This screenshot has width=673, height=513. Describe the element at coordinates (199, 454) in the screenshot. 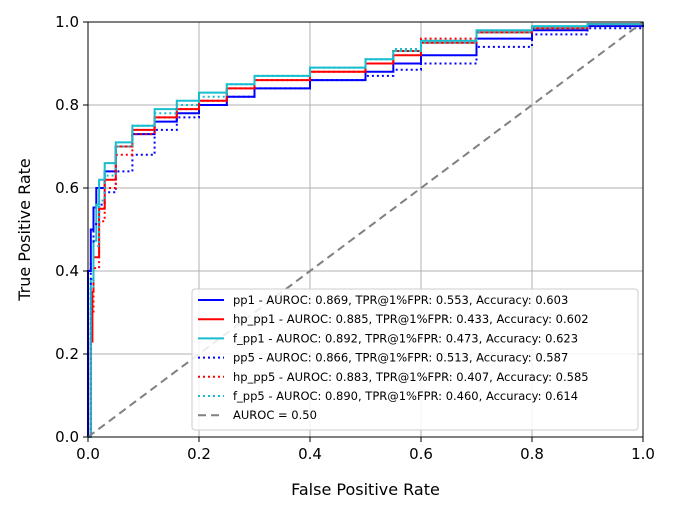

I see `x-tick-label: 0.2` at that location.